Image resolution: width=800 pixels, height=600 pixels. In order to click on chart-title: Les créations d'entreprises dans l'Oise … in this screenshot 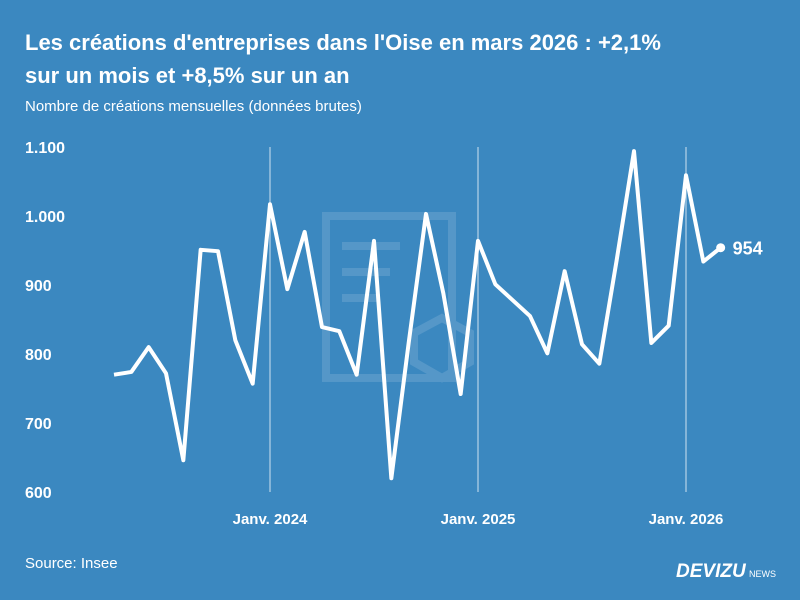, I will do `click(343, 42)`.